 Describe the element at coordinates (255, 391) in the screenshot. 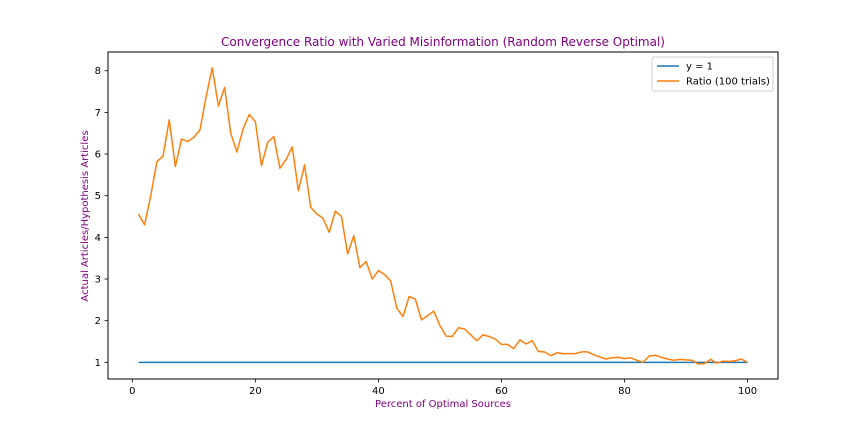

I see `x-tick-label: 20` at that location.